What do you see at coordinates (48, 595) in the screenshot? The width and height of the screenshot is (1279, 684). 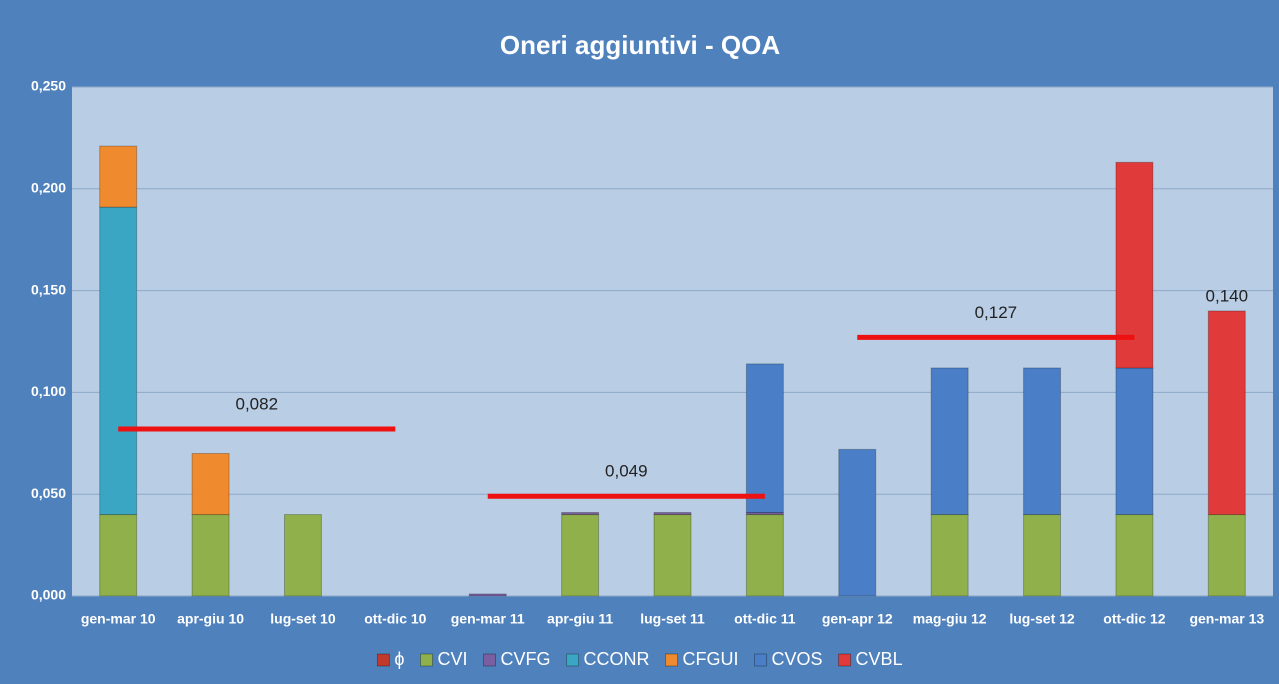 I see `y-tick-label: 0,000` at bounding box center [48, 595].